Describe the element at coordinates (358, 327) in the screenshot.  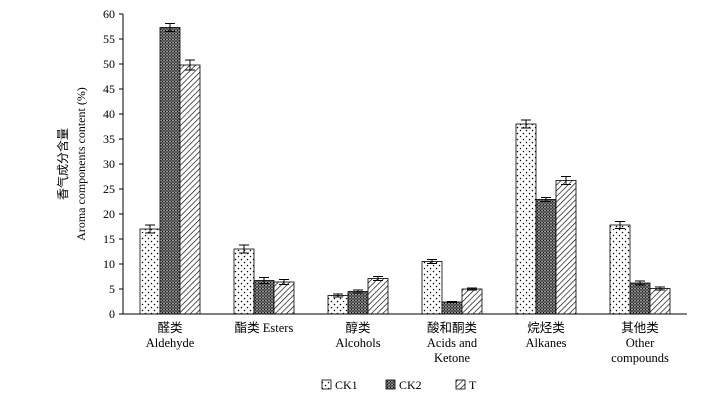
I see `category-label: 醇类` at that location.